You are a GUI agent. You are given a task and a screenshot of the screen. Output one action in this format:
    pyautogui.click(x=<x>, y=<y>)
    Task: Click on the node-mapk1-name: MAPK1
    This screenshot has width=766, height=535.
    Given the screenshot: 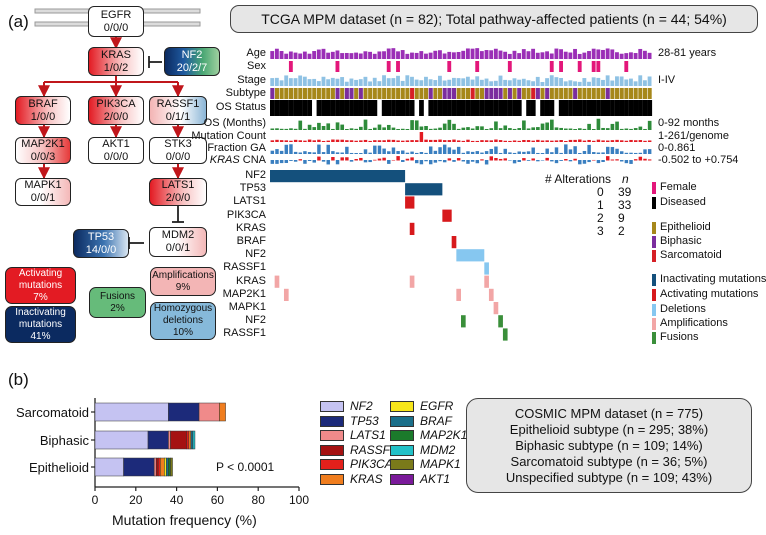 What is the action you would take?
    pyautogui.click(x=43, y=185)
    